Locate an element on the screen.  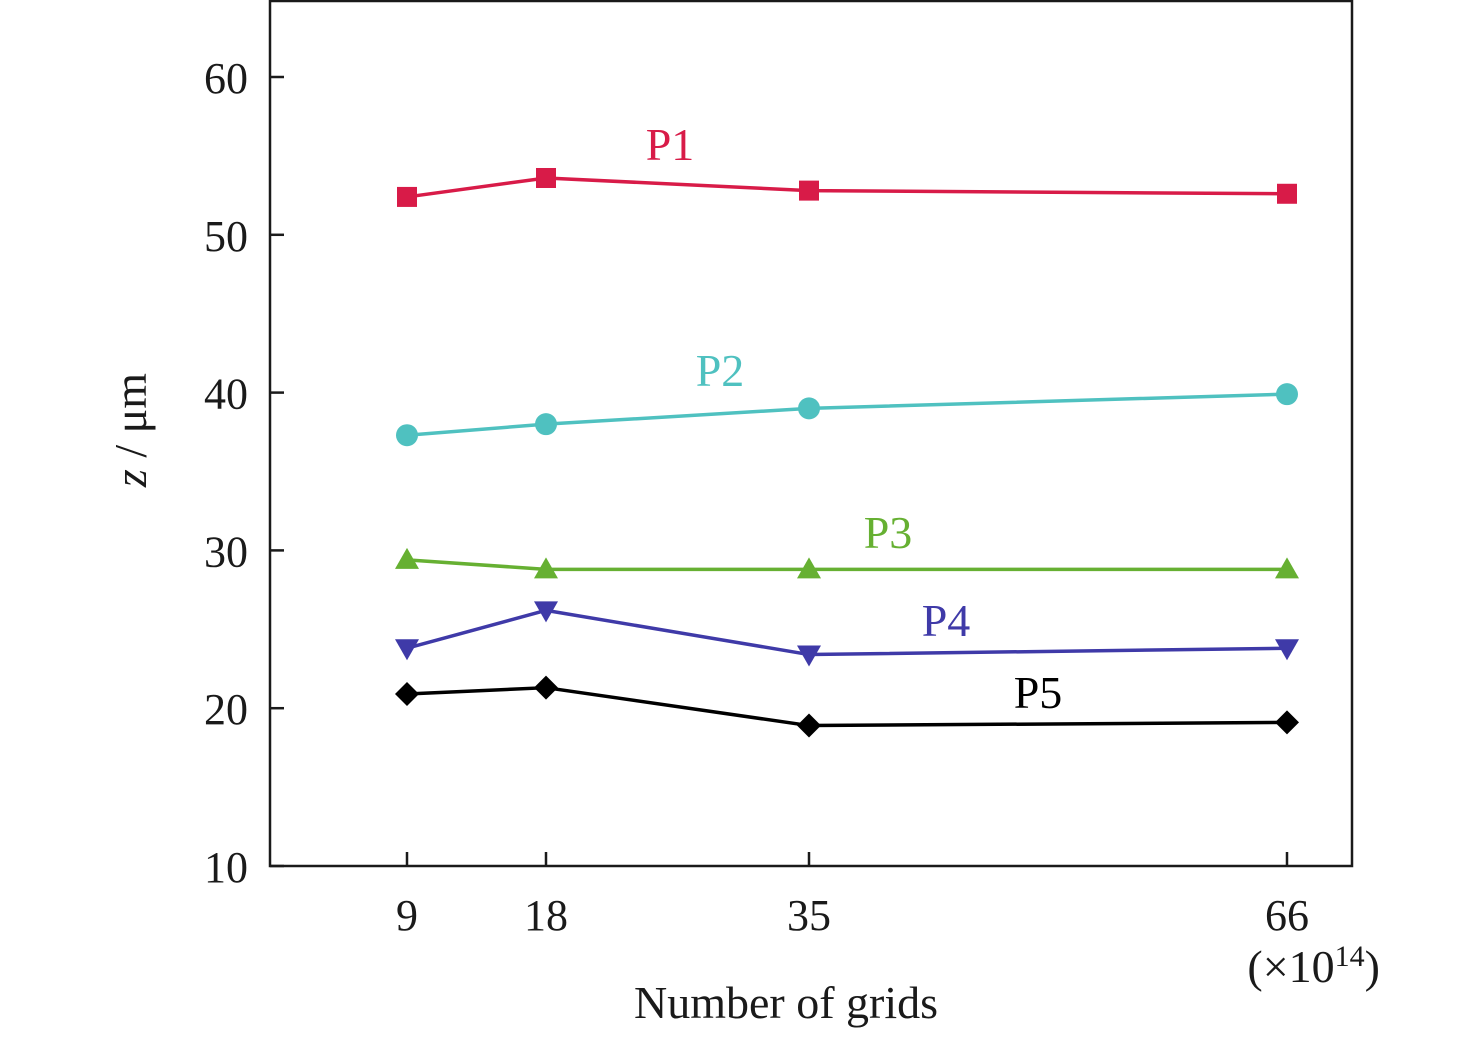
x-tick-label: 66 is located at coordinates (1287, 915).